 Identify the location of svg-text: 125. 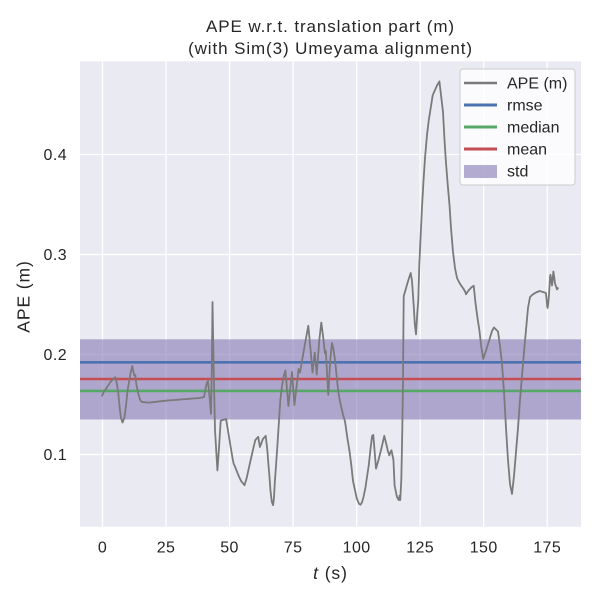
(420, 548).